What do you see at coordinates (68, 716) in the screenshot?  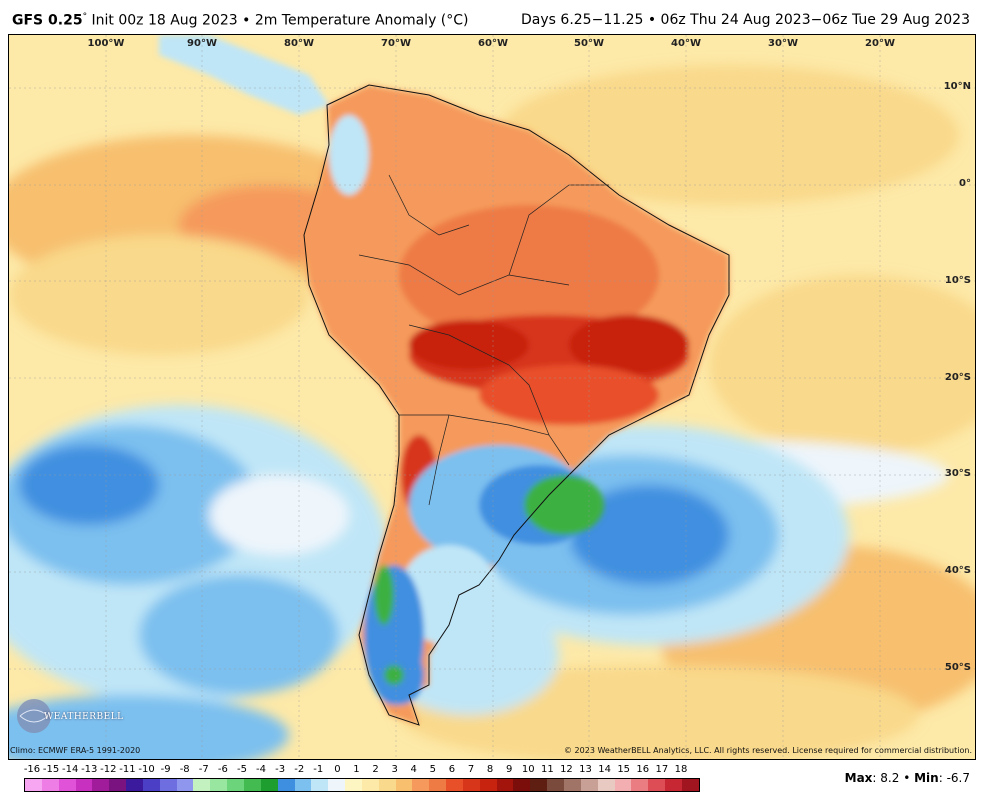 I see `weatherbell-logo: WEATHERBELL` at bounding box center [68, 716].